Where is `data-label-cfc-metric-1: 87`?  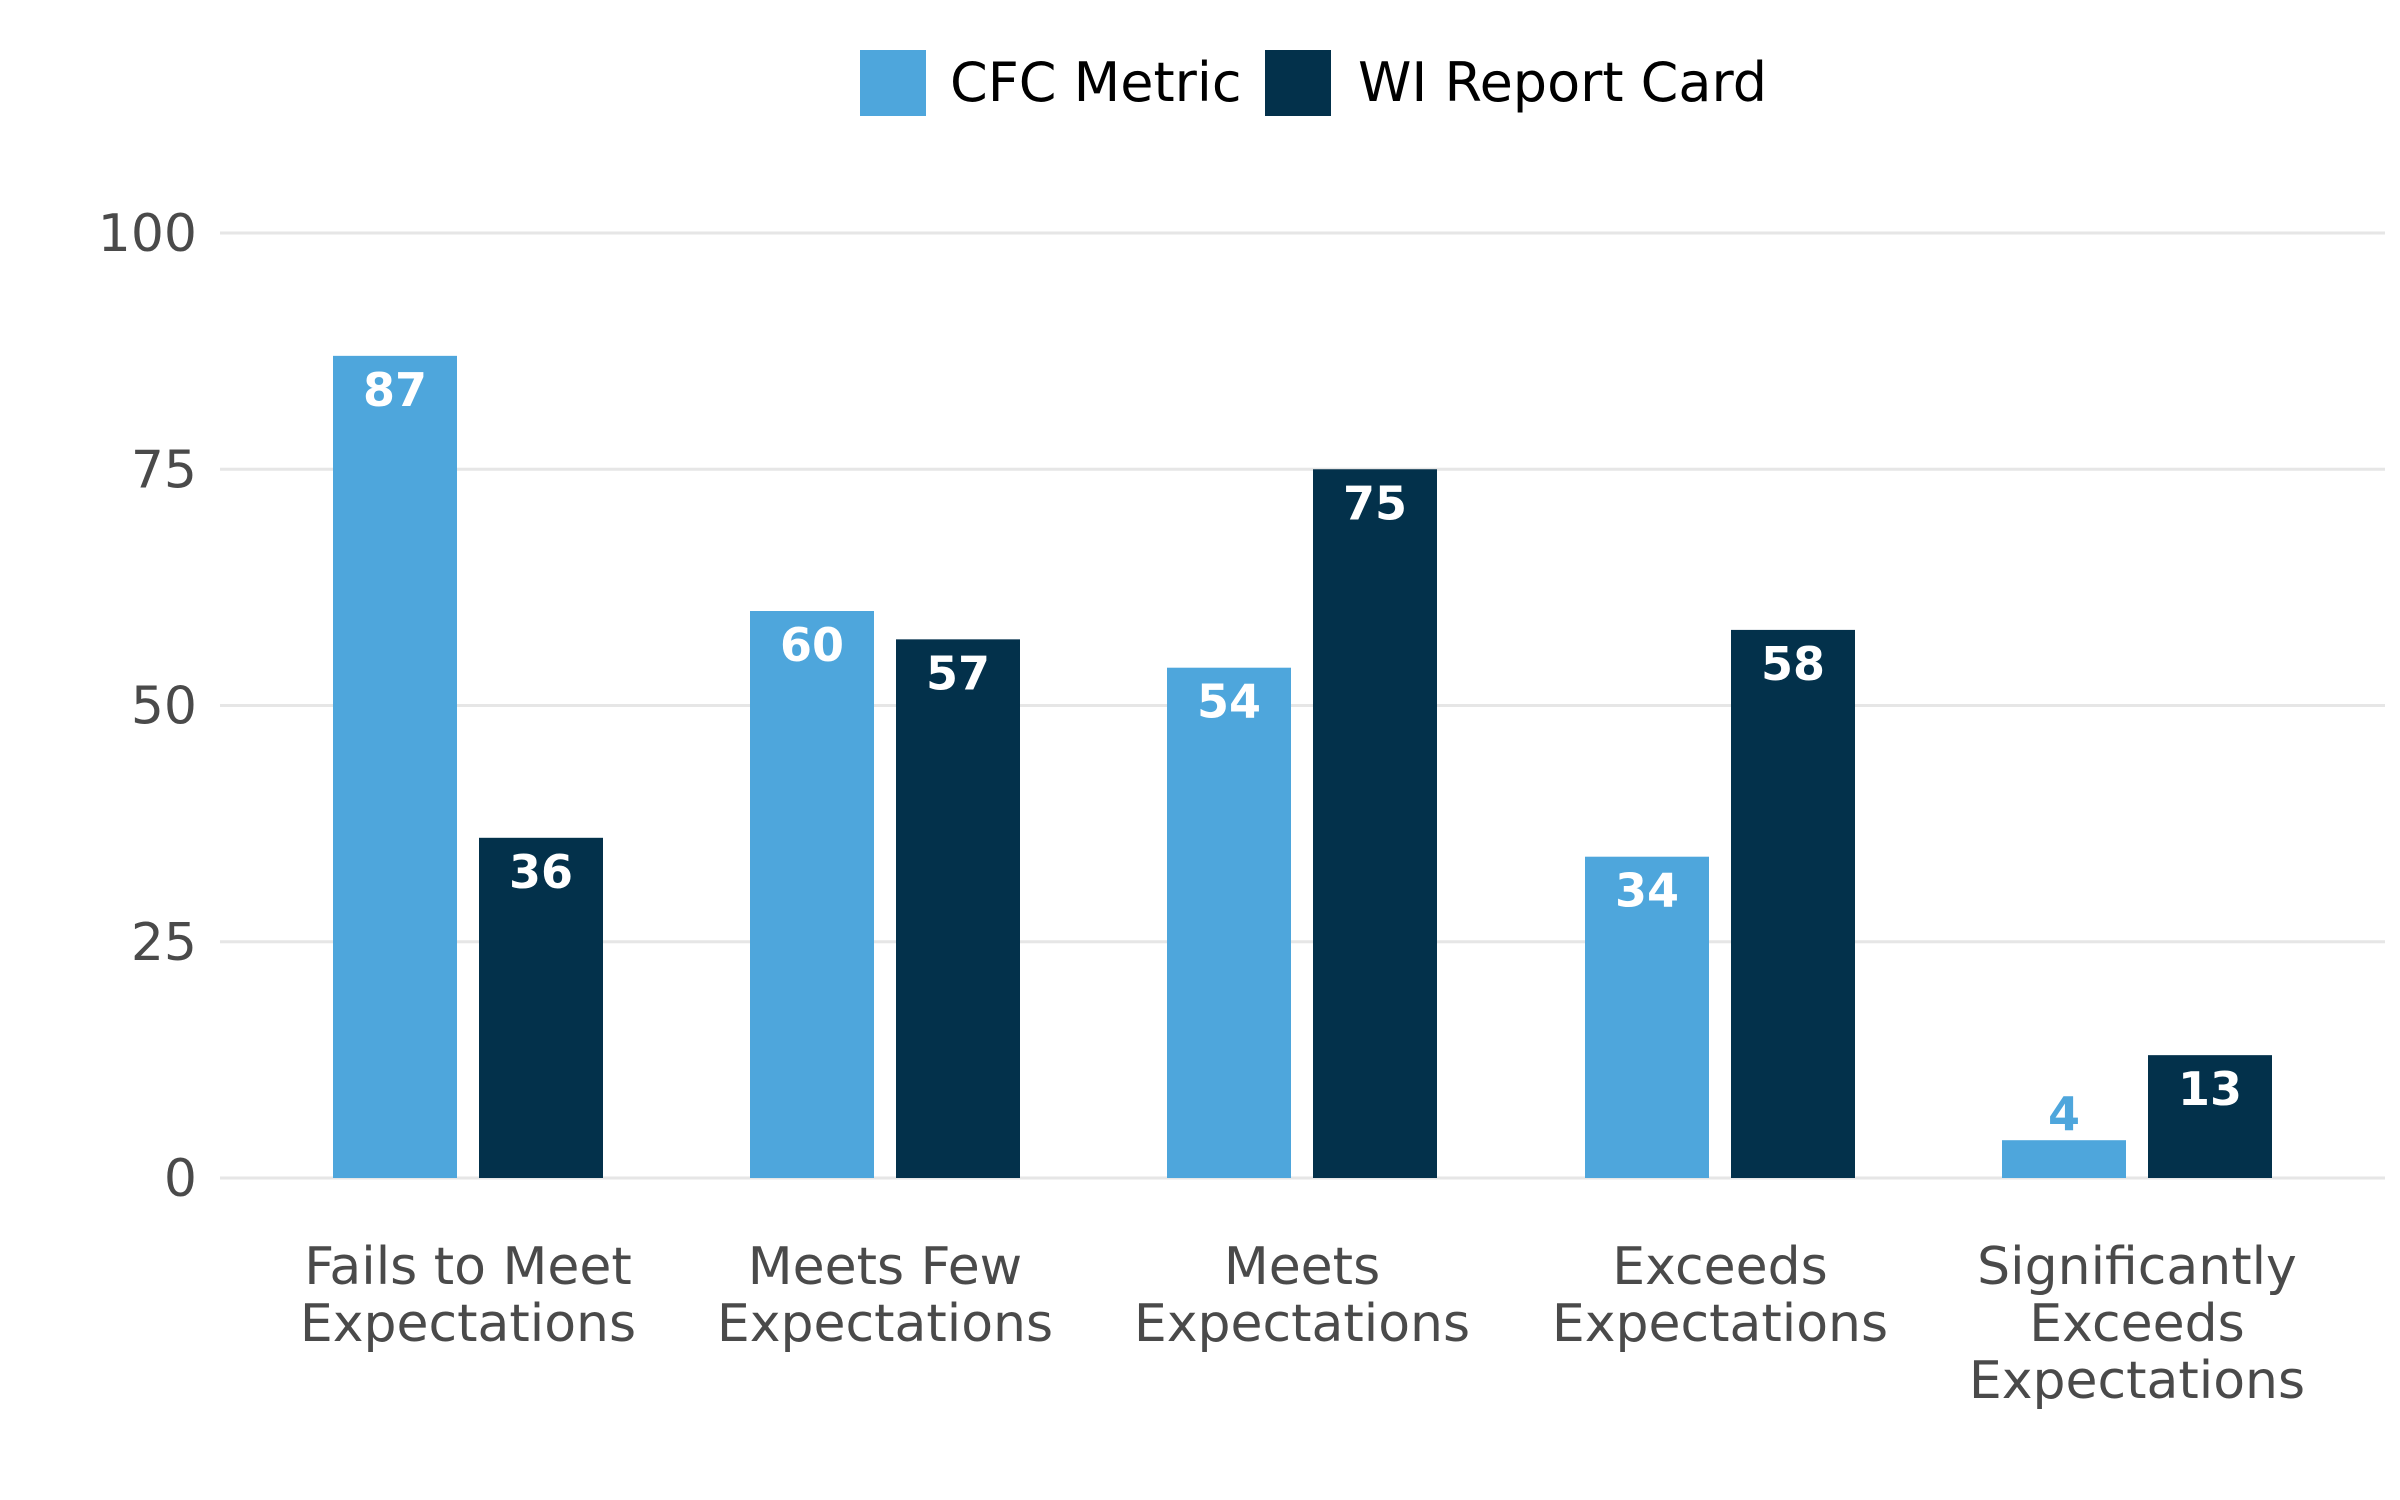
data-label-cfc-metric-1: 87 is located at coordinates (395, 390).